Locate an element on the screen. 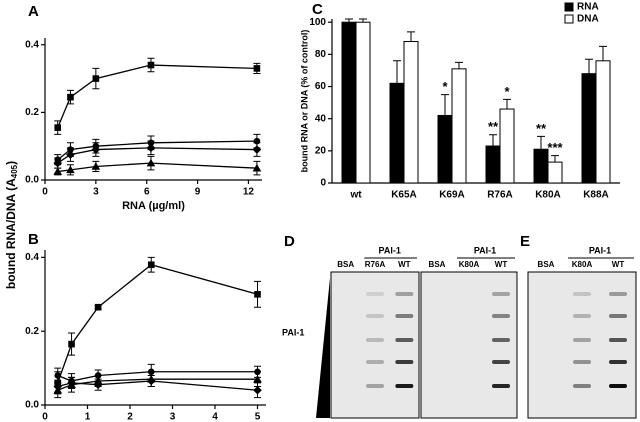 This screenshot has width=640, height=422. y-tick-label: 20 is located at coordinates (321, 150).